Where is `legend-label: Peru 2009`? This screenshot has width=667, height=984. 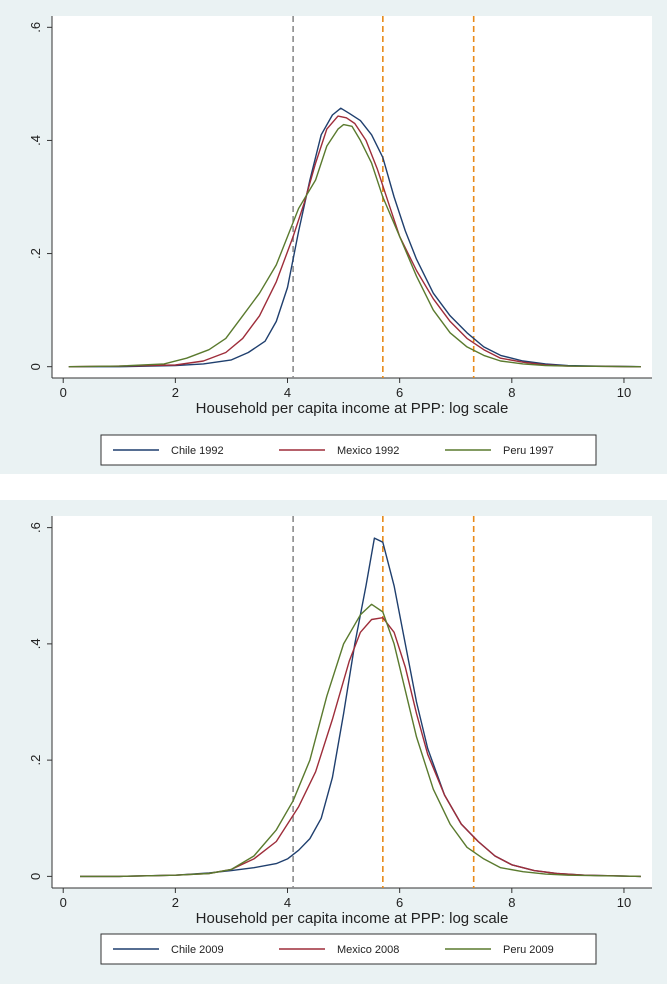
legend-label: Peru 2009 is located at coordinates (528, 950).